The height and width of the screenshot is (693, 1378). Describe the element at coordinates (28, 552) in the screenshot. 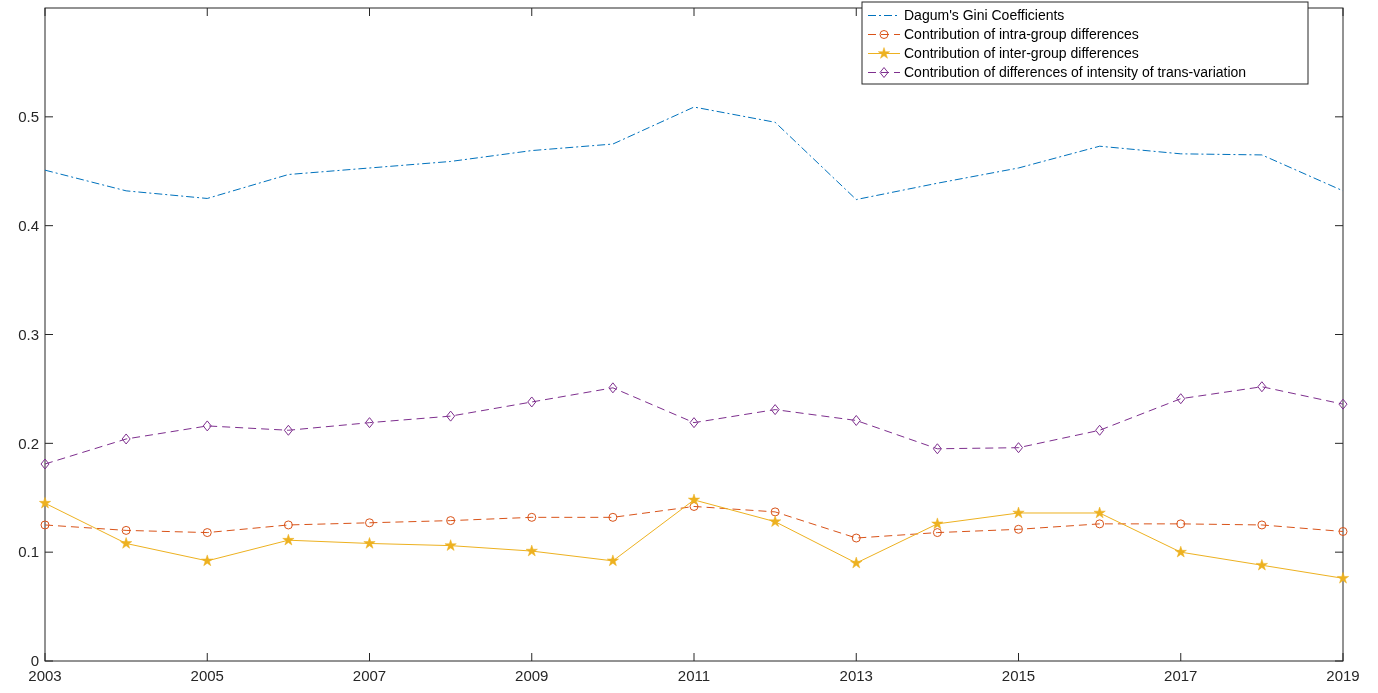

I see `y-tick-label: 0.1` at that location.